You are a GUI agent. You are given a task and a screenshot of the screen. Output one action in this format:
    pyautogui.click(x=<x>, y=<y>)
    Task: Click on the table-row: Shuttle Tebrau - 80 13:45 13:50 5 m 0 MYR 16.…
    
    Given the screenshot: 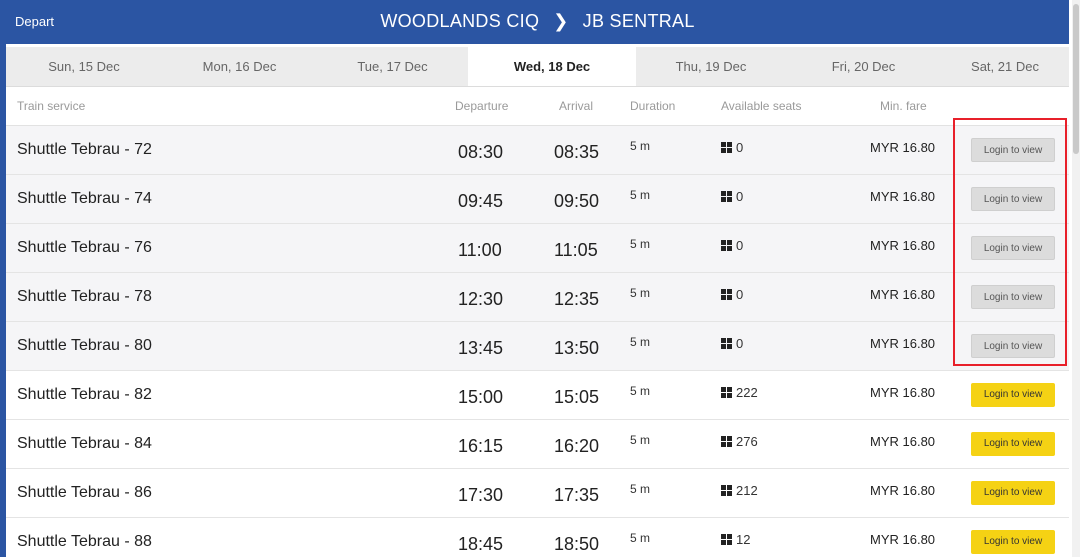 What is the action you would take?
    pyautogui.click(x=537, y=346)
    